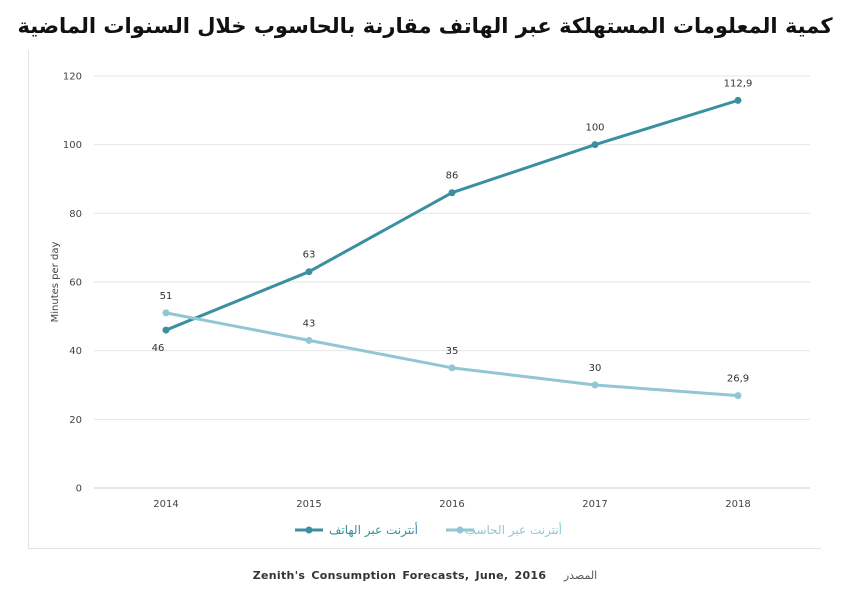 The image size is (850, 601). What do you see at coordinates (165, 504) in the screenshot?
I see `x-tick-label: 2014` at bounding box center [165, 504].